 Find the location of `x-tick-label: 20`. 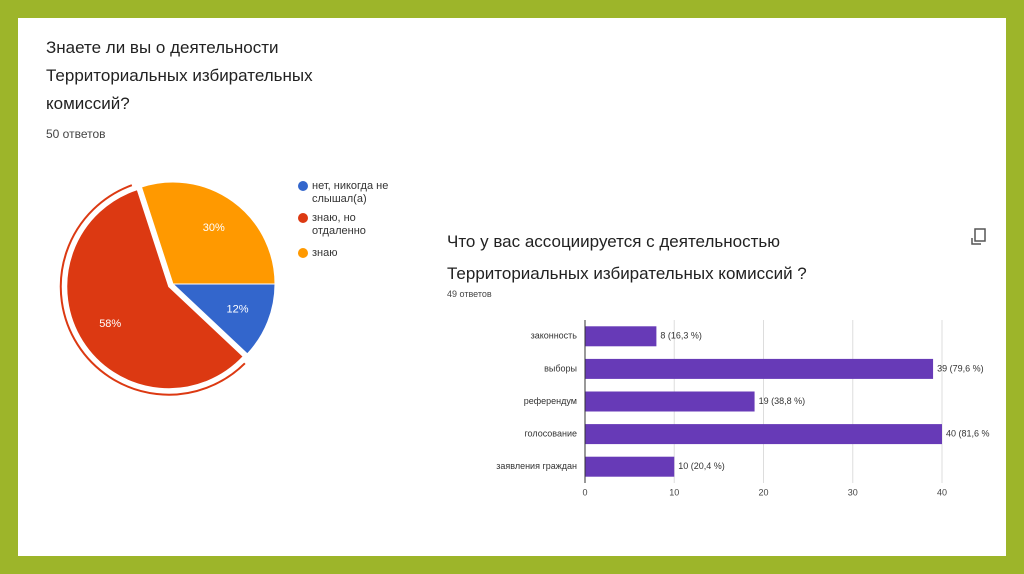

x-tick-label: 20 is located at coordinates (763, 492).